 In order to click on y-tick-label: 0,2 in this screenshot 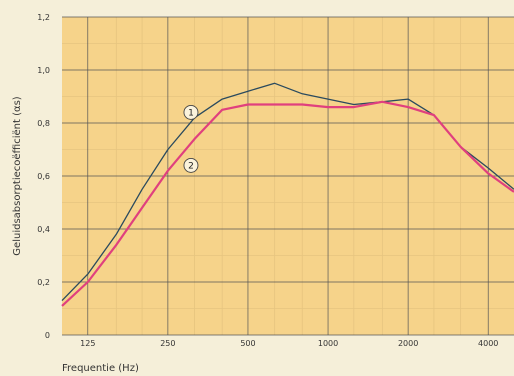, I will do `click(43, 282)`.